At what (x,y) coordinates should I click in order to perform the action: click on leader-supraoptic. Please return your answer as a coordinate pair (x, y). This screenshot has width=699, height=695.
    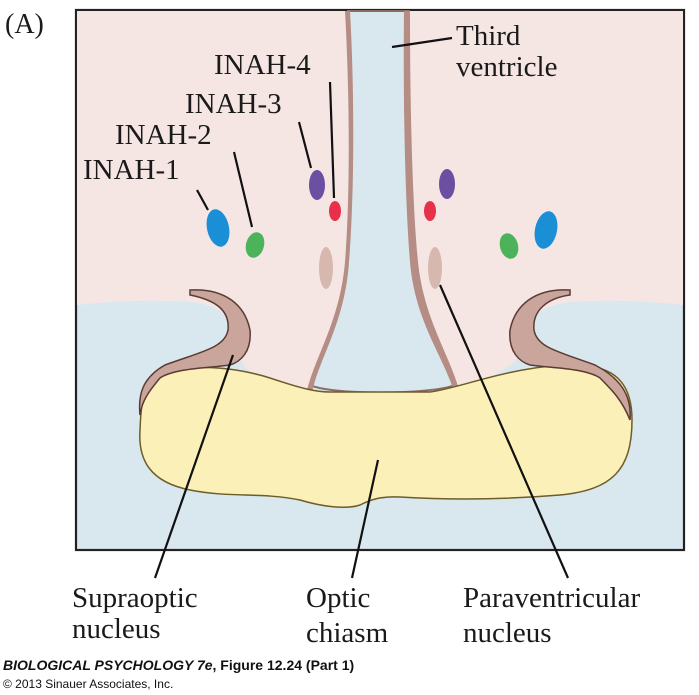
    Looking at the image, I should click on (194, 466).